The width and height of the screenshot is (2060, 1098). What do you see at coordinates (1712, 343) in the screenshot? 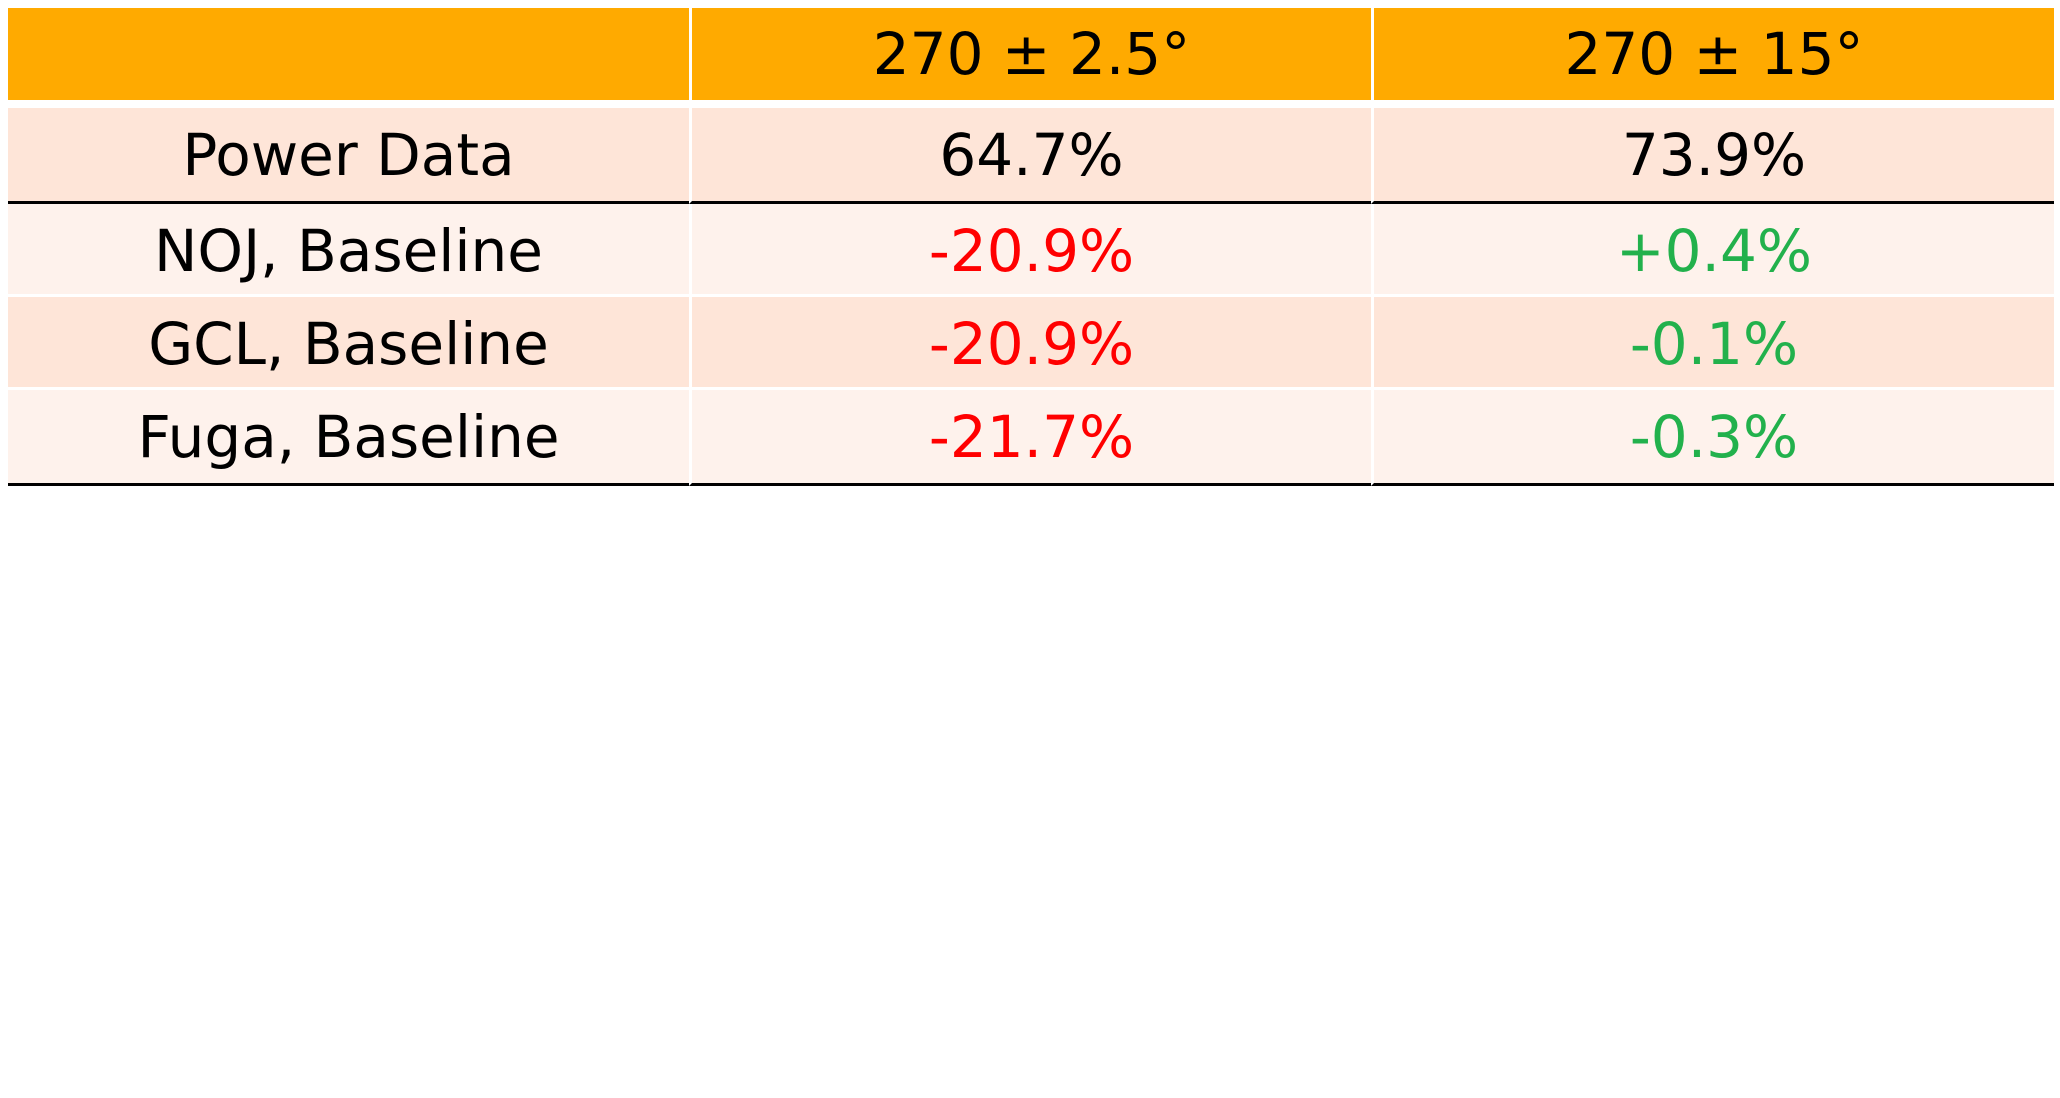
I see `value-cell: -0.1%` at bounding box center [1712, 343].